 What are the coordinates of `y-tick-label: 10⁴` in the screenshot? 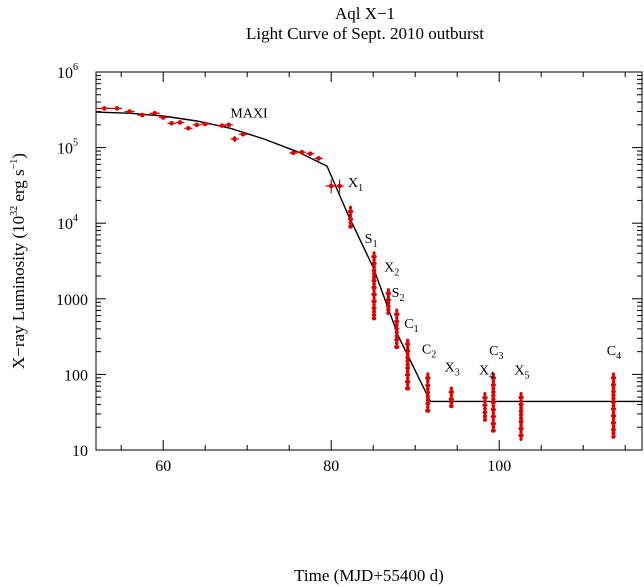 It's located at (67, 223).